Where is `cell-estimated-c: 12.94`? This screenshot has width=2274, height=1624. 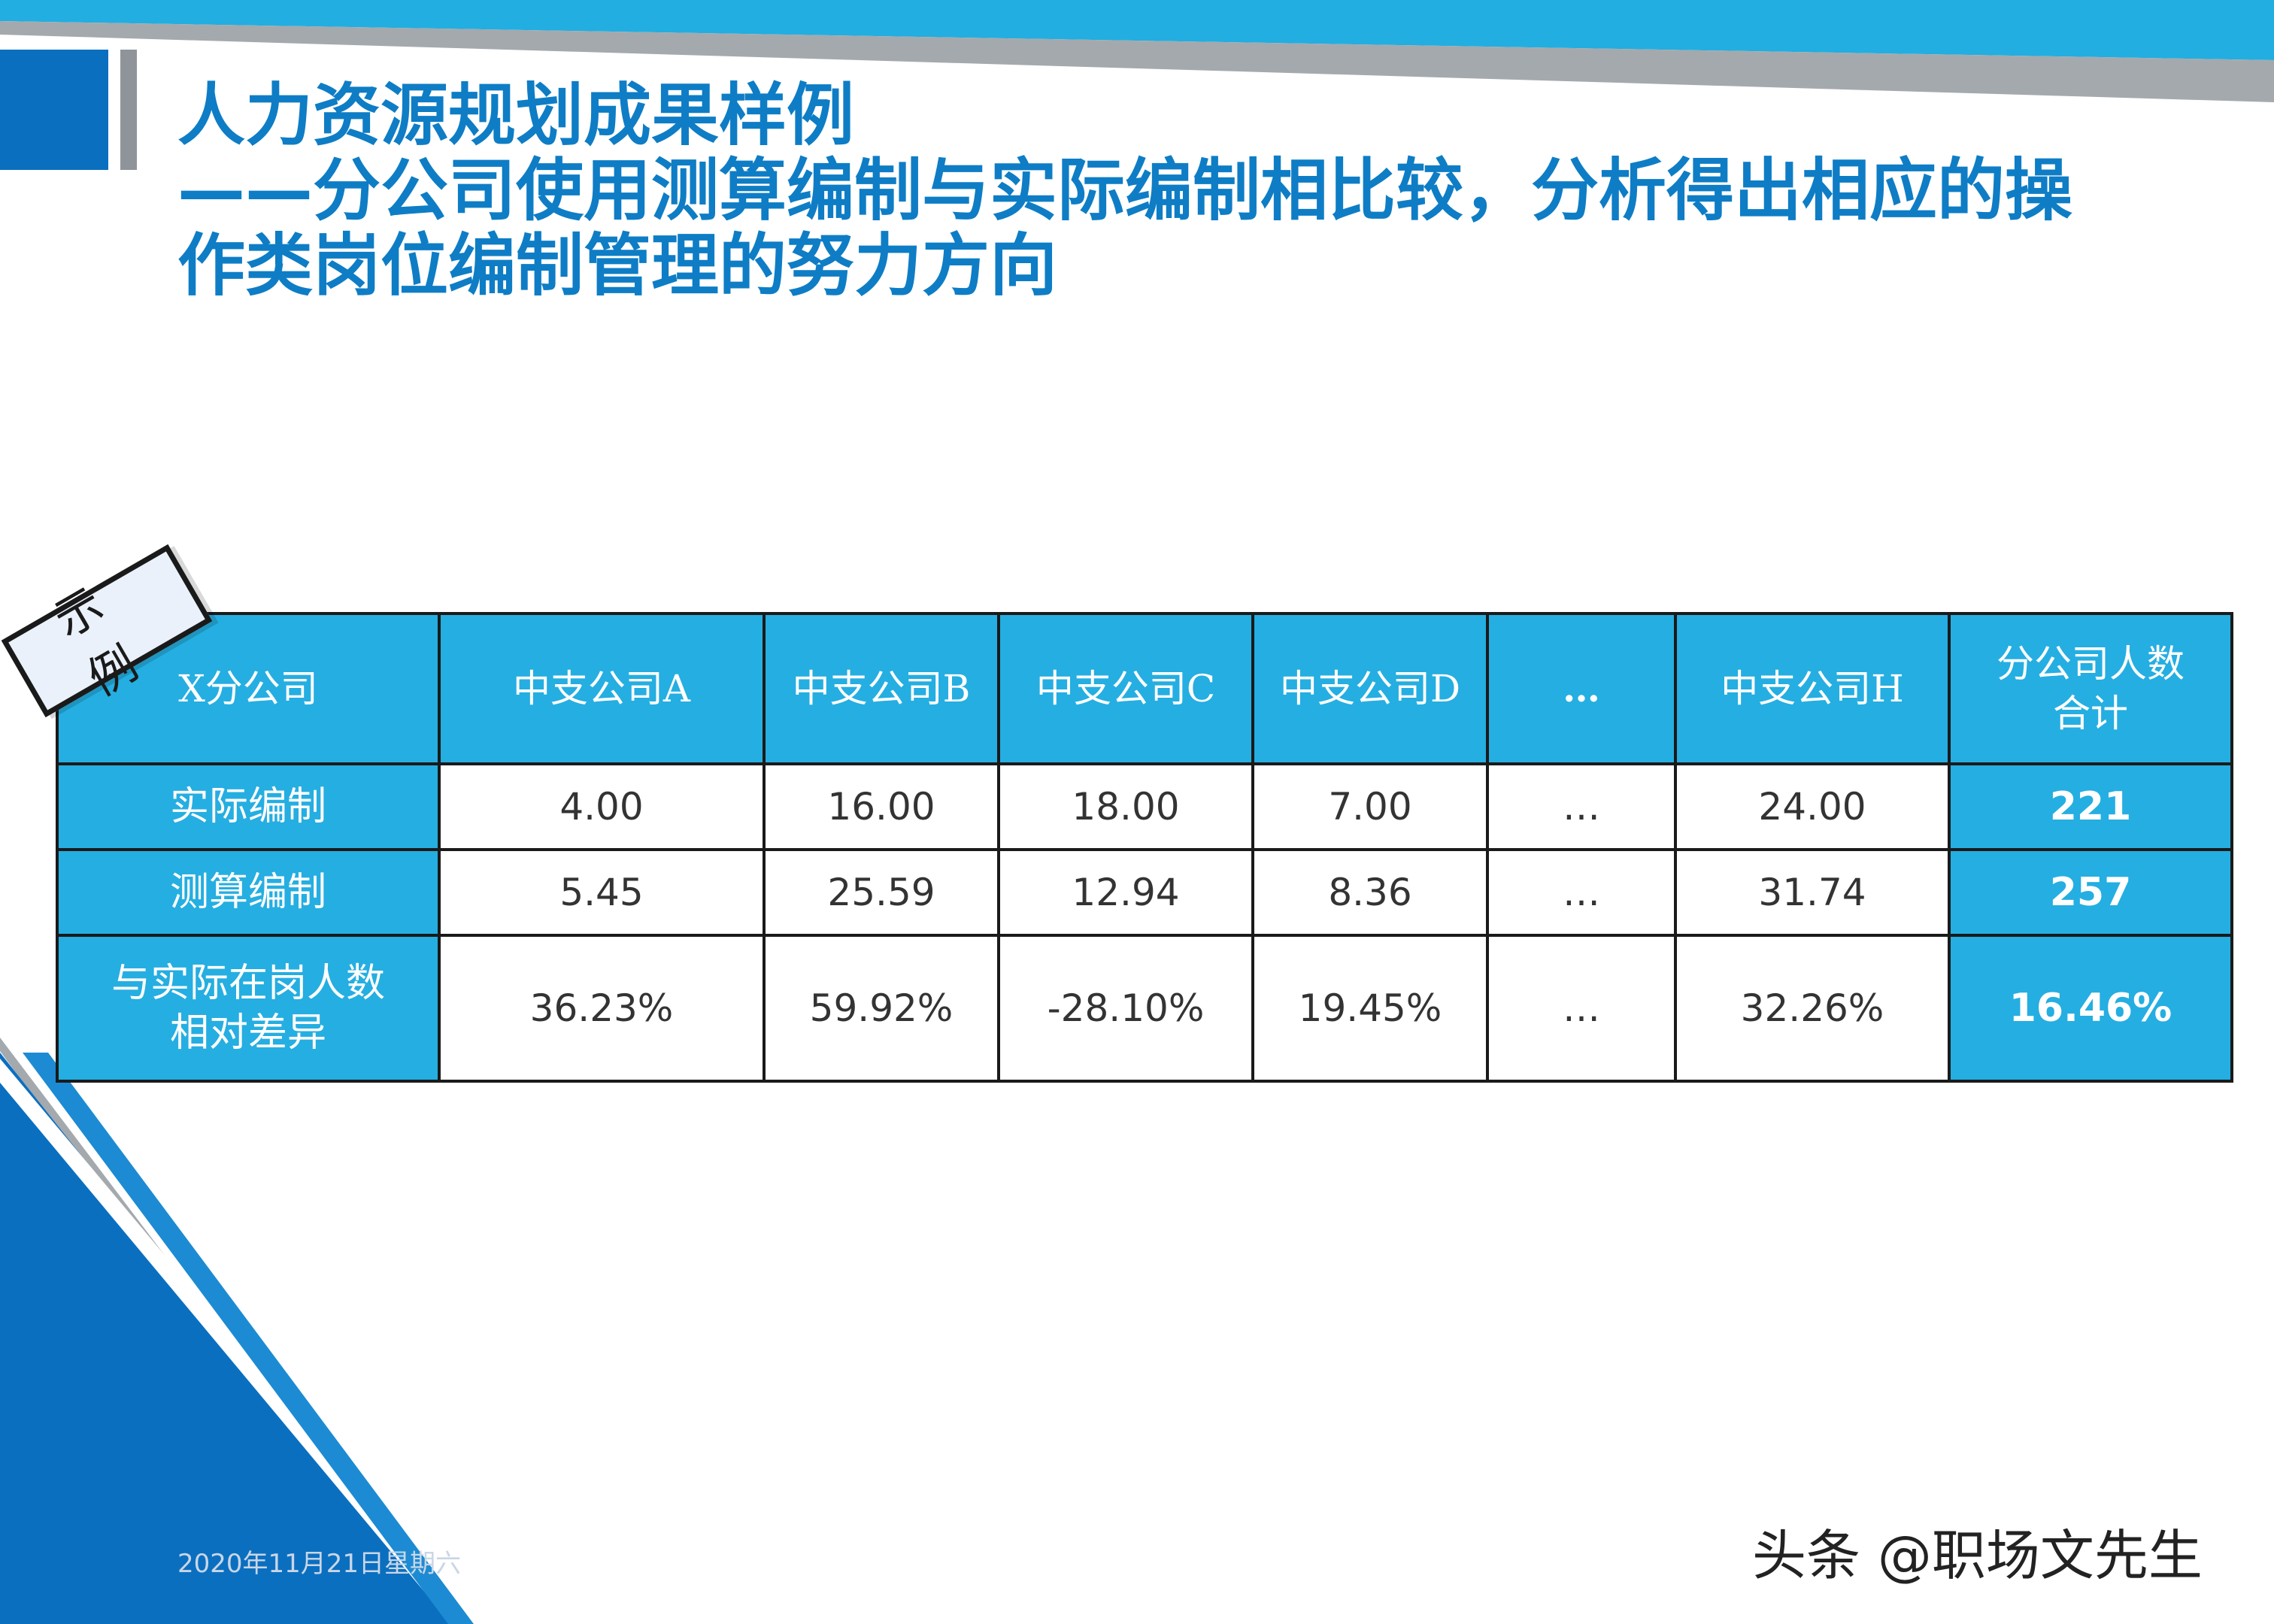
cell-estimated-c: 12.94 is located at coordinates (1125, 892).